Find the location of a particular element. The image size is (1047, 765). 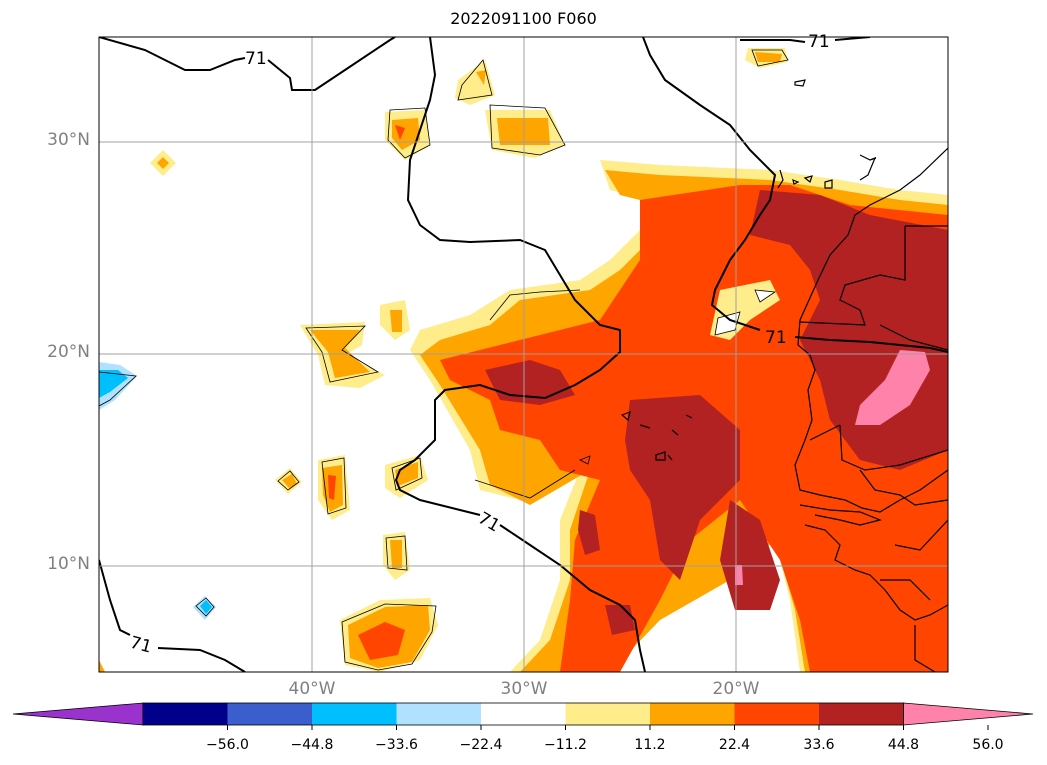

lon-label-30w: 30°W is located at coordinates (524, 689).